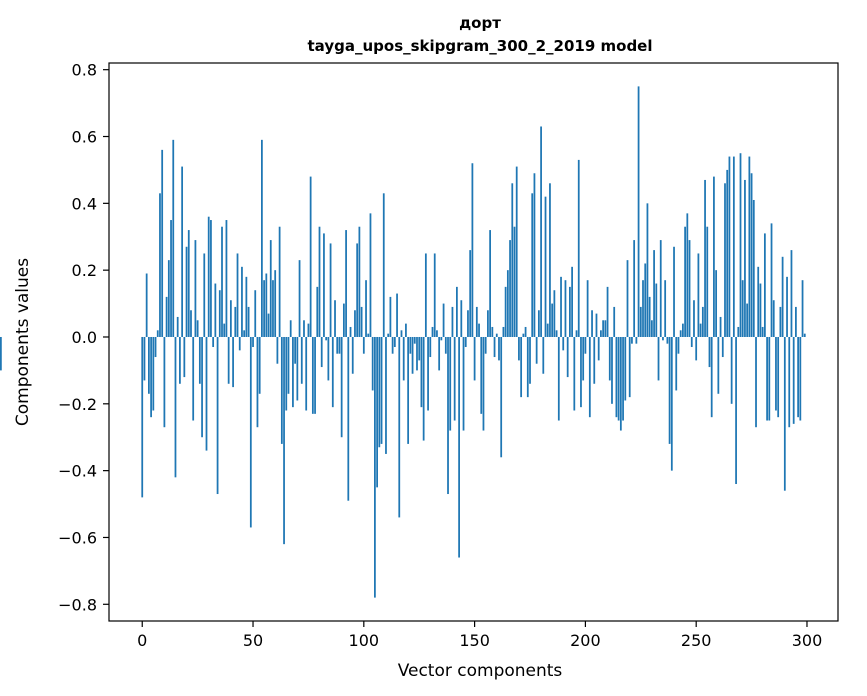  Describe the element at coordinates (77, 537) in the screenshot. I see `y-tick-label: −0.6` at that location.